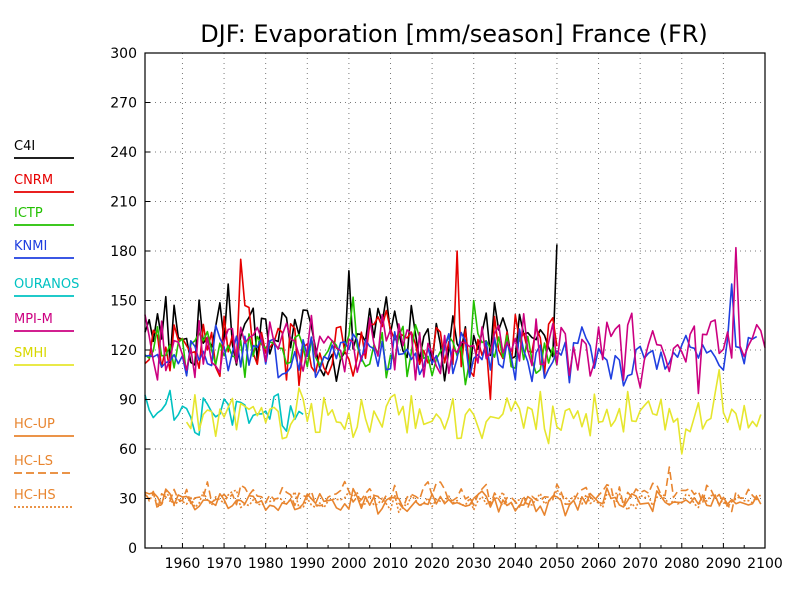 The image size is (800, 600). What do you see at coordinates (224, 564) in the screenshot?
I see `x-tick-label: 1970` at bounding box center [224, 564].